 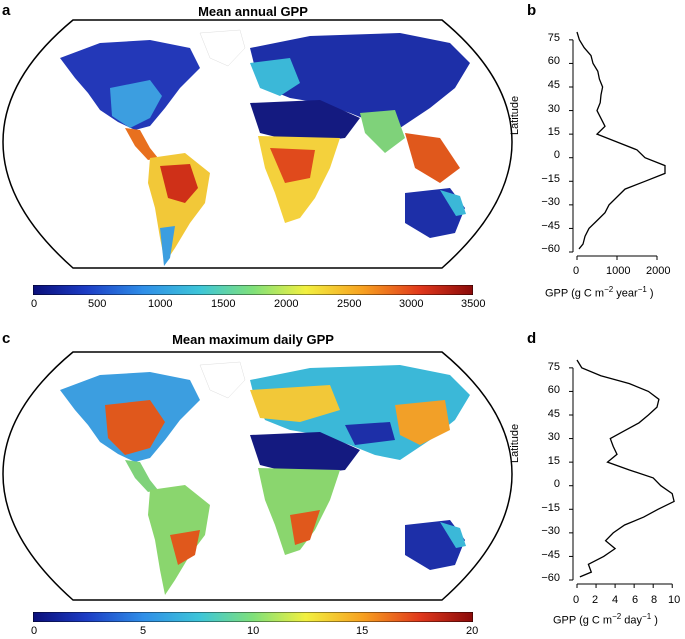 What do you see at coordinates (453, 203) in the screenshot?
I see `australia-coast-a` at bounding box center [453, 203].